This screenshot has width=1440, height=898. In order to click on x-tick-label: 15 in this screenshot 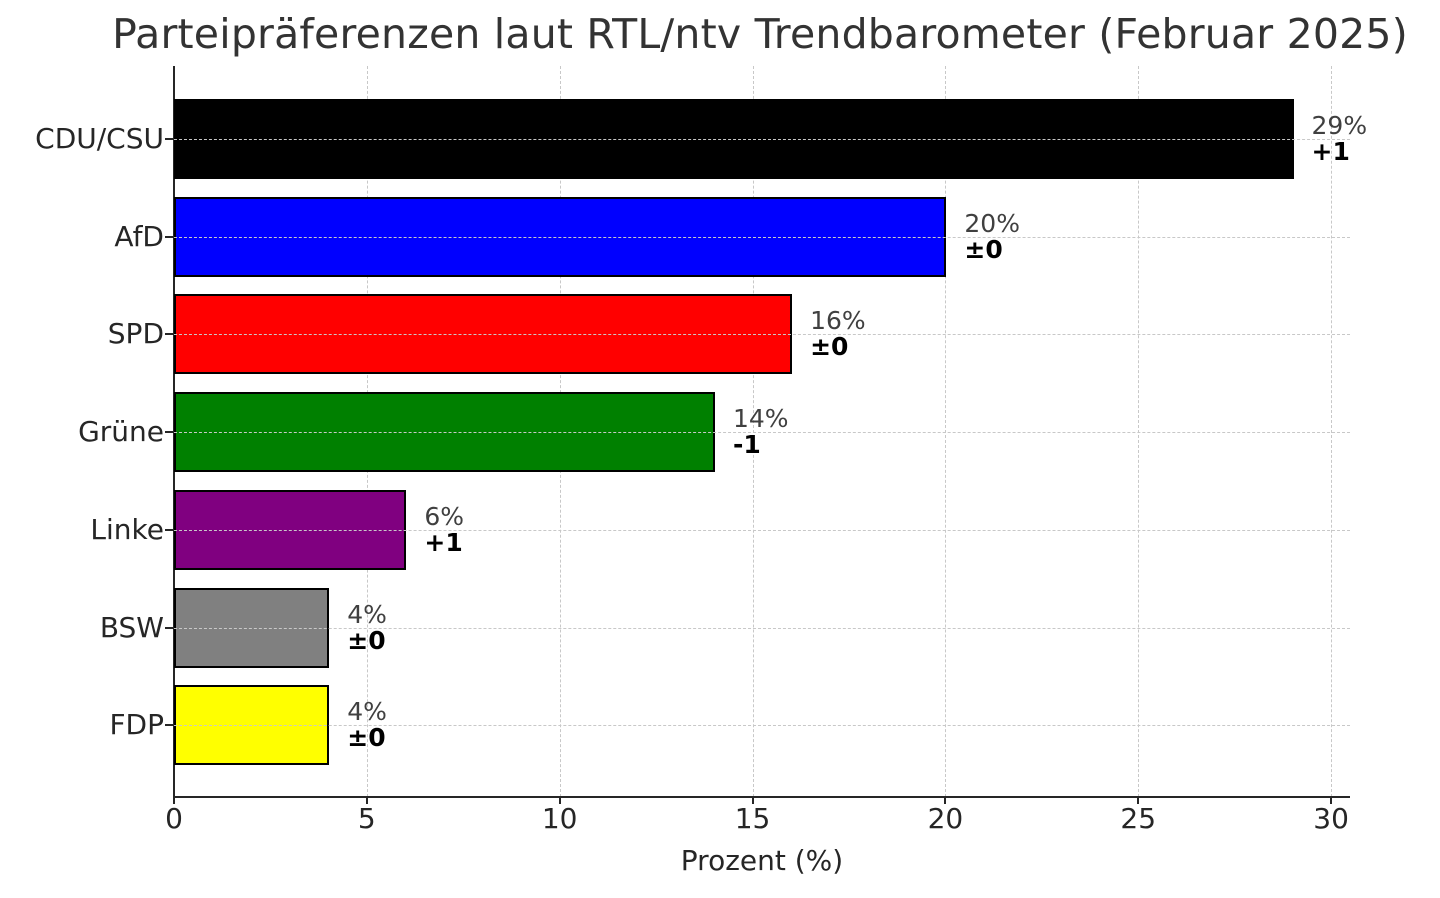, I will do `click(752, 818)`.